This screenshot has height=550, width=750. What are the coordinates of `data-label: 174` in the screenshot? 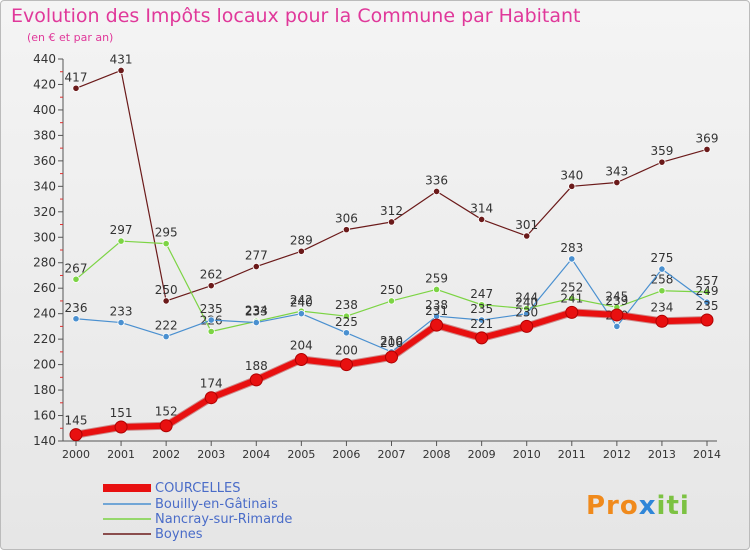 It's located at (211, 384).